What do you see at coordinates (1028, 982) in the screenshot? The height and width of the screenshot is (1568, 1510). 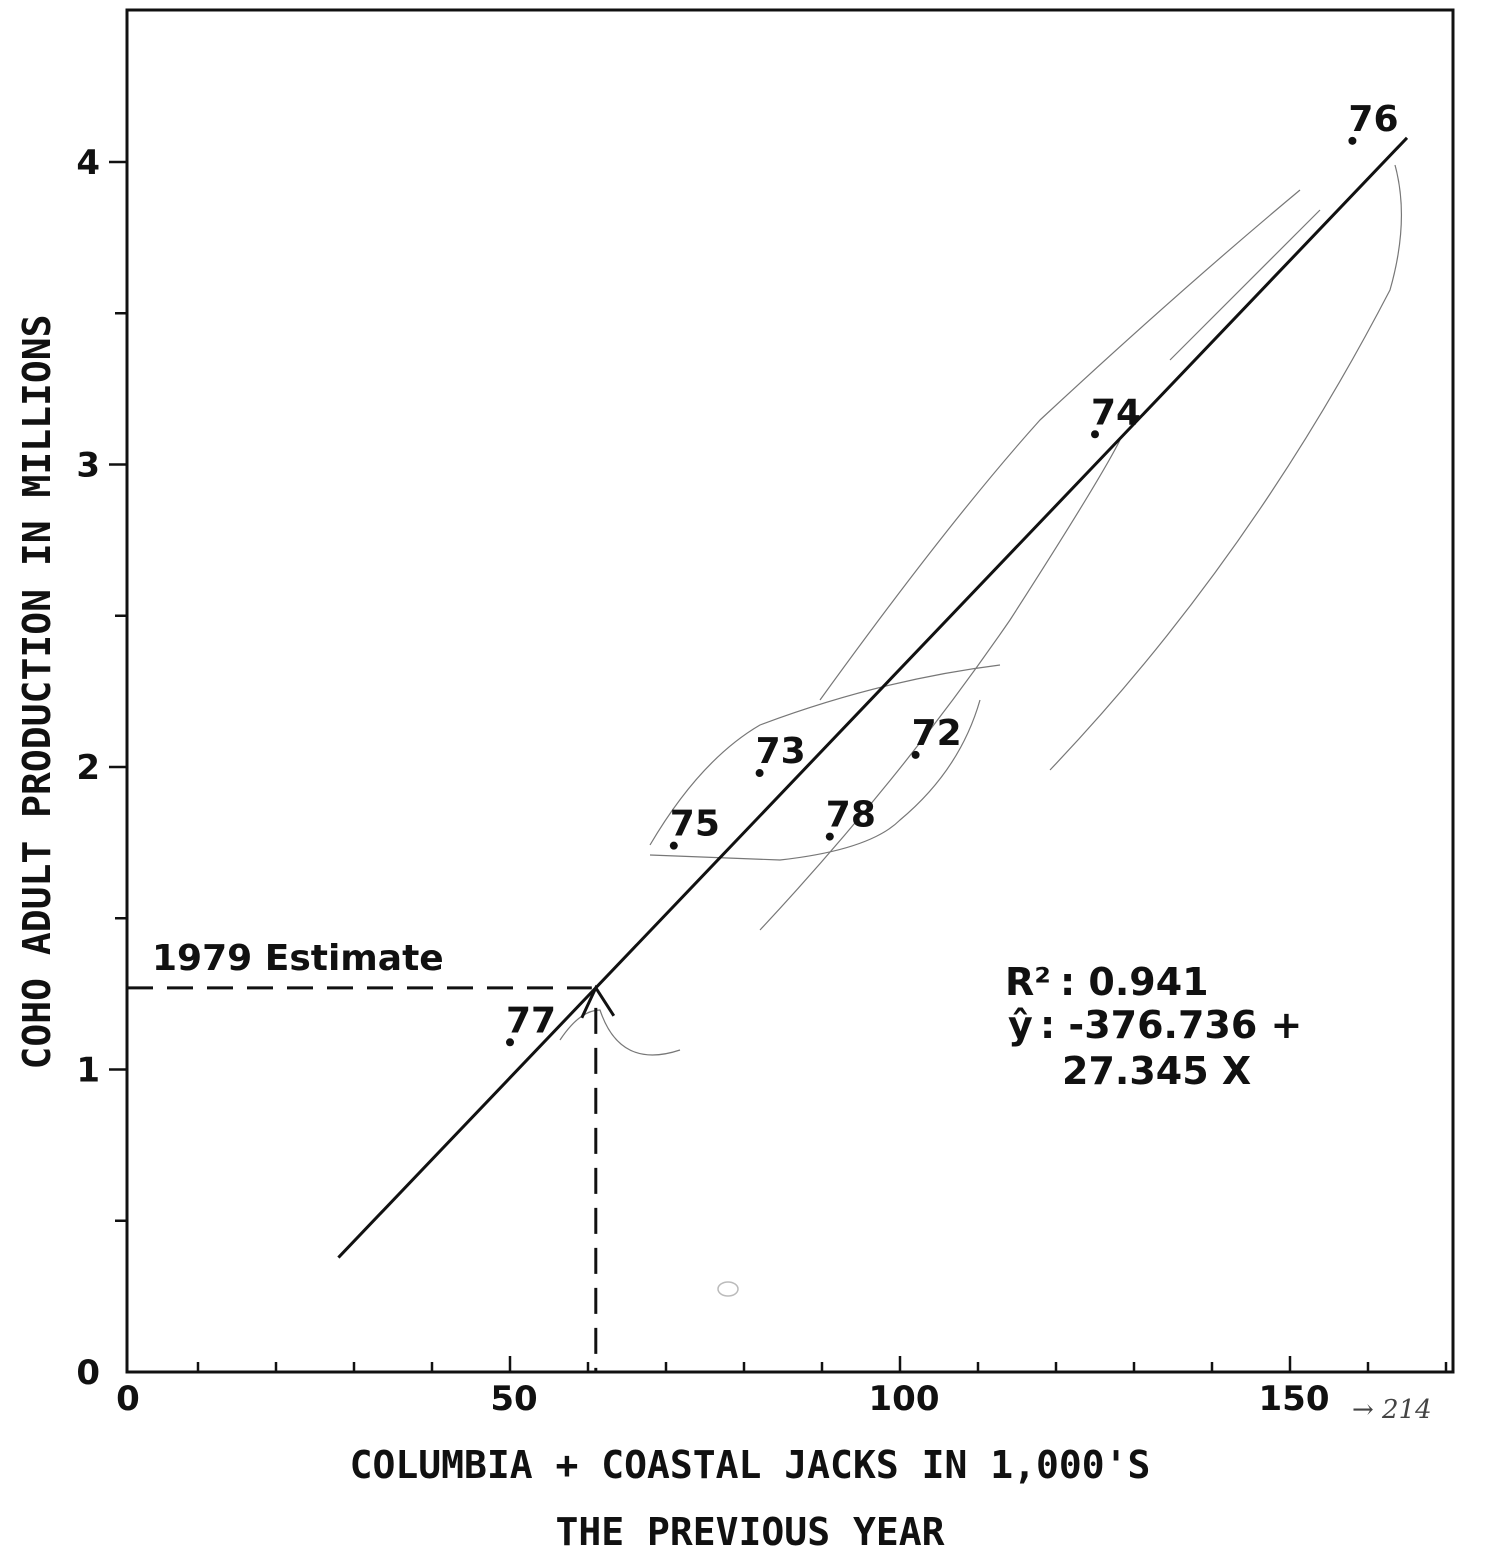 I see `r-squared-label: R²` at bounding box center [1028, 982].